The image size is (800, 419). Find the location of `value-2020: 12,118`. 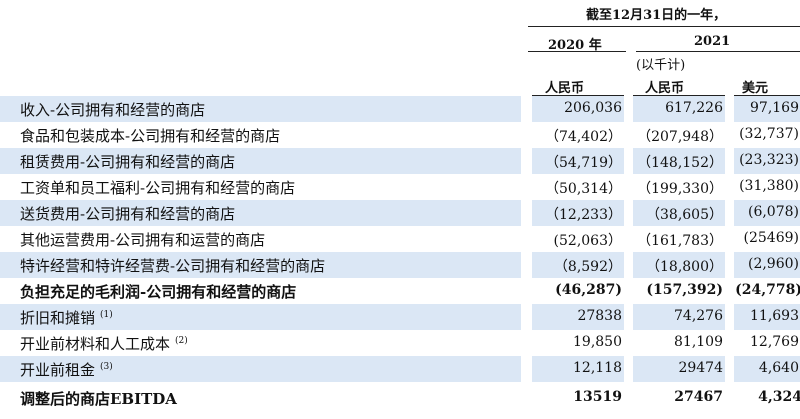

value-2020: 12,118 is located at coordinates (597, 368).